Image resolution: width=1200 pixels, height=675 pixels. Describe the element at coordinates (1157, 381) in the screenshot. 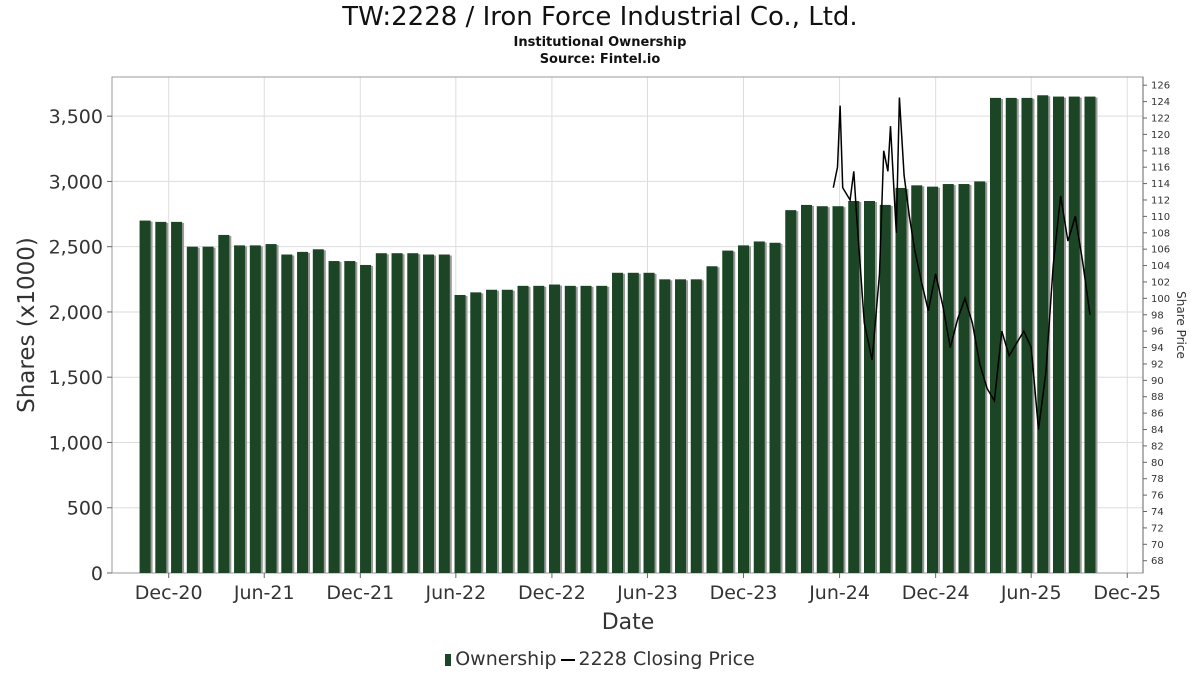

I see `y2-tick-label: 90` at that location.